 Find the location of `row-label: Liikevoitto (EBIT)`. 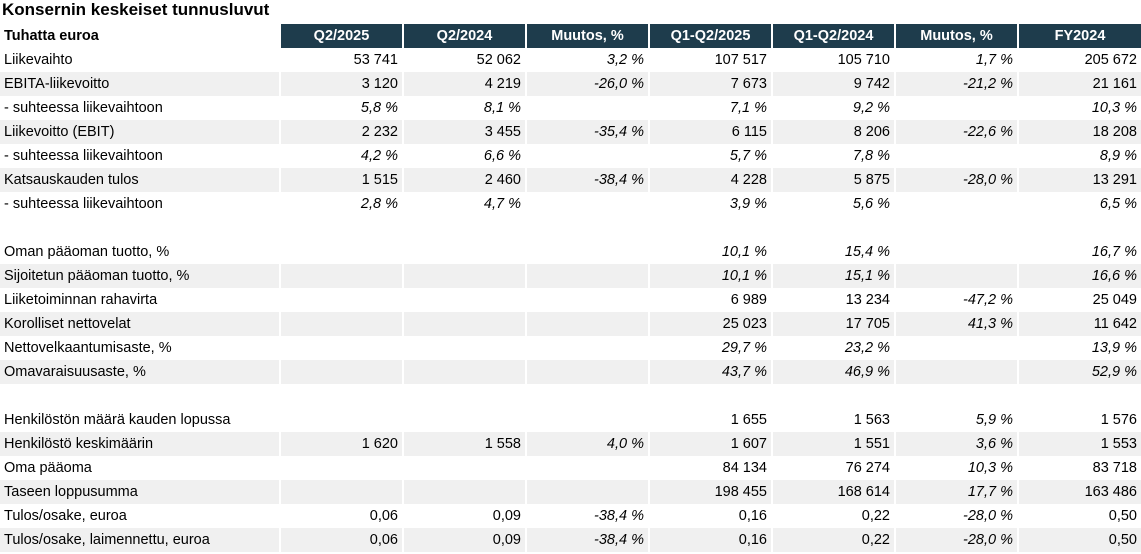

row-label: Liikevoitto (EBIT) is located at coordinates (140, 132).